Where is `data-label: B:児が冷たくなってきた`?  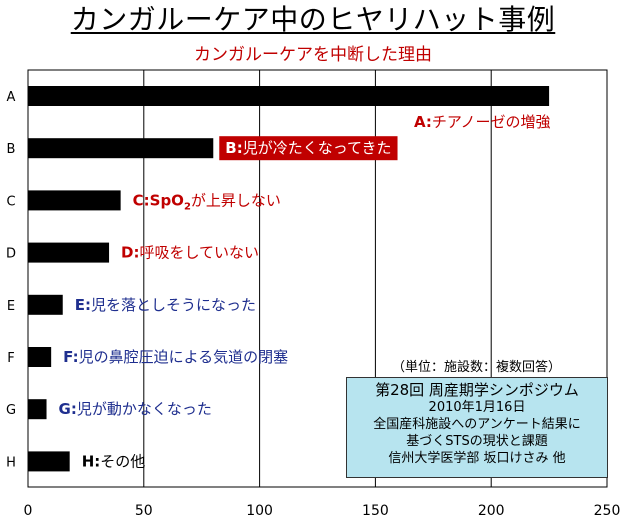
data-label: B:児が冷たくなってきた is located at coordinates (308, 148).